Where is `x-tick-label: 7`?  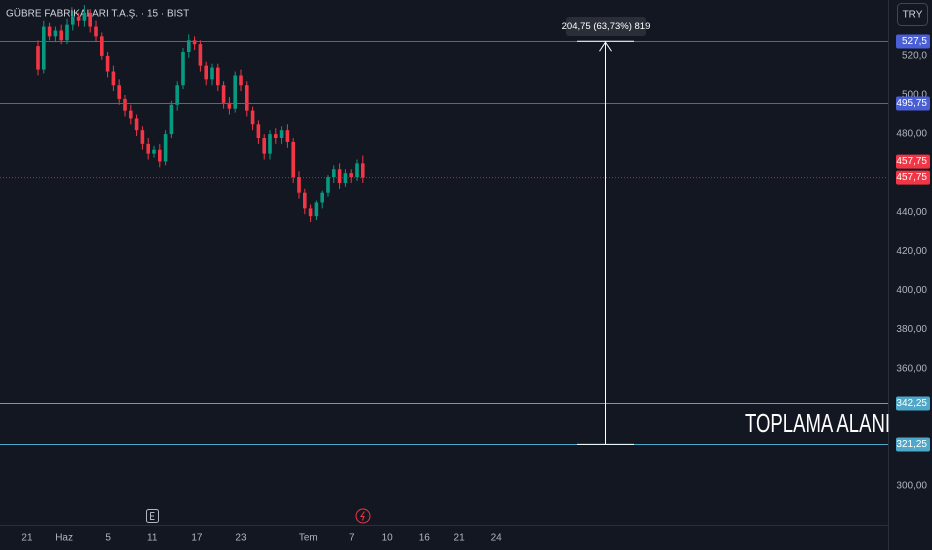 x-tick-label: 7 is located at coordinates (352, 538).